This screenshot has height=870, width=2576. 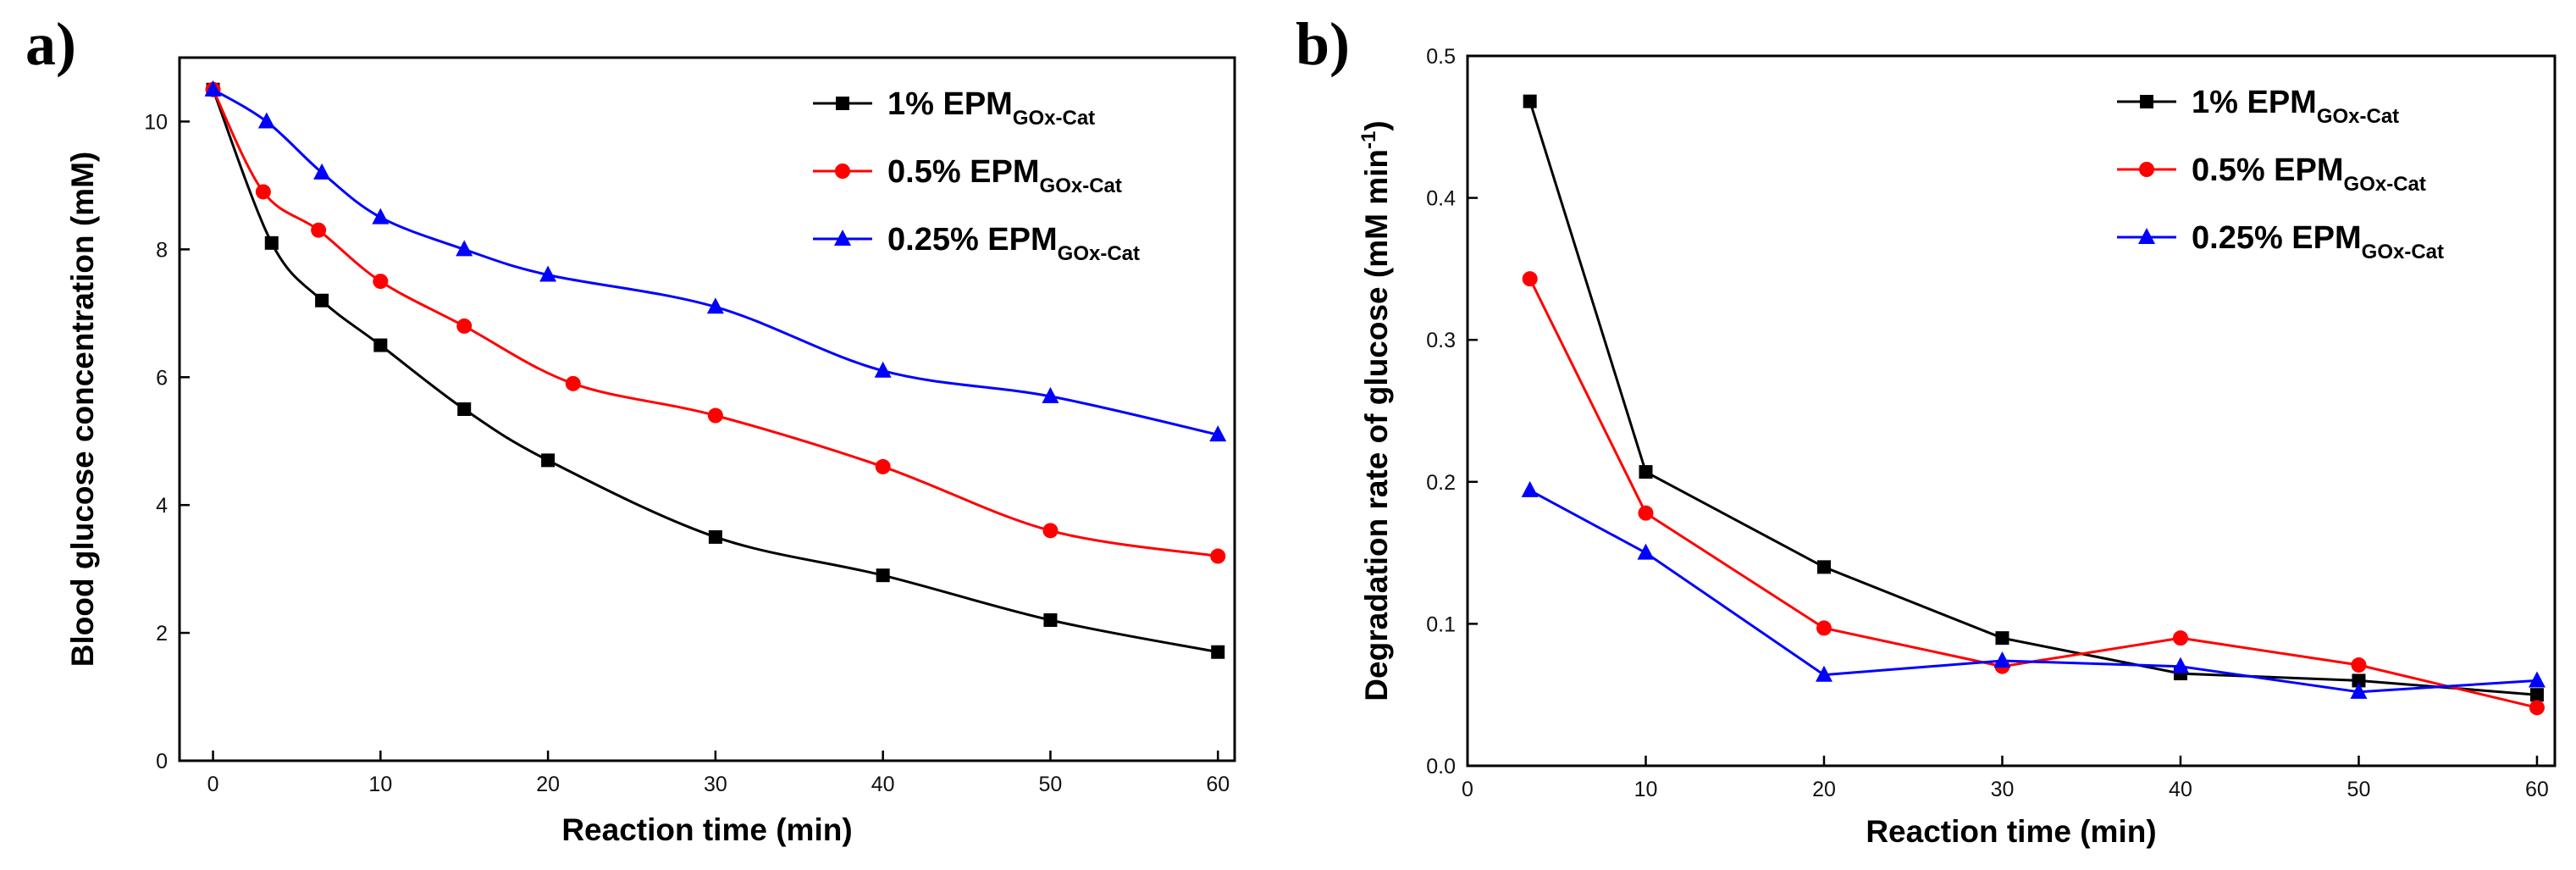 I want to click on b-legend-label: 1% EPMGOx-Cat, so click(x=2295, y=106).